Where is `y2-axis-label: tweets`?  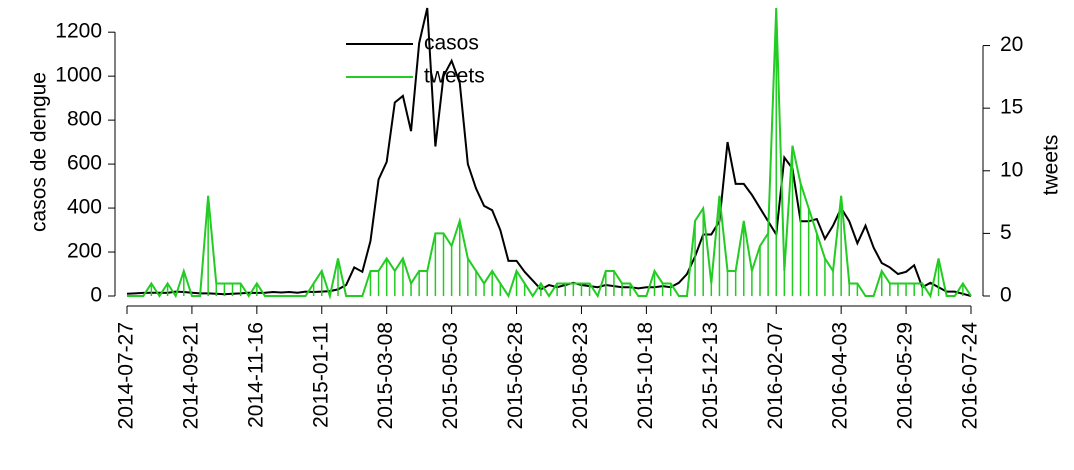 y2-axis-label: tweets is located at coordinates (1051, 165).